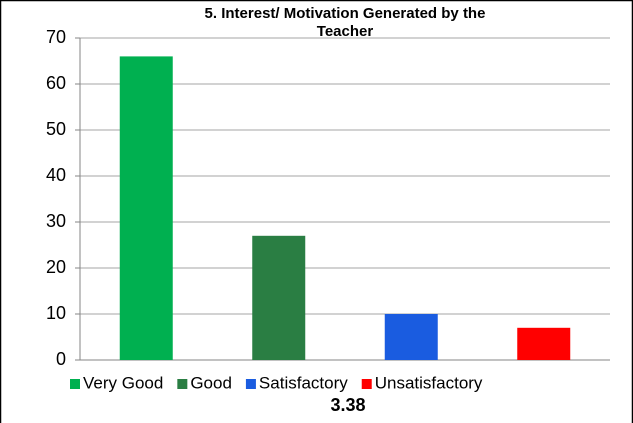  I want to click on legend-label: Very Good, so click(123, 382).